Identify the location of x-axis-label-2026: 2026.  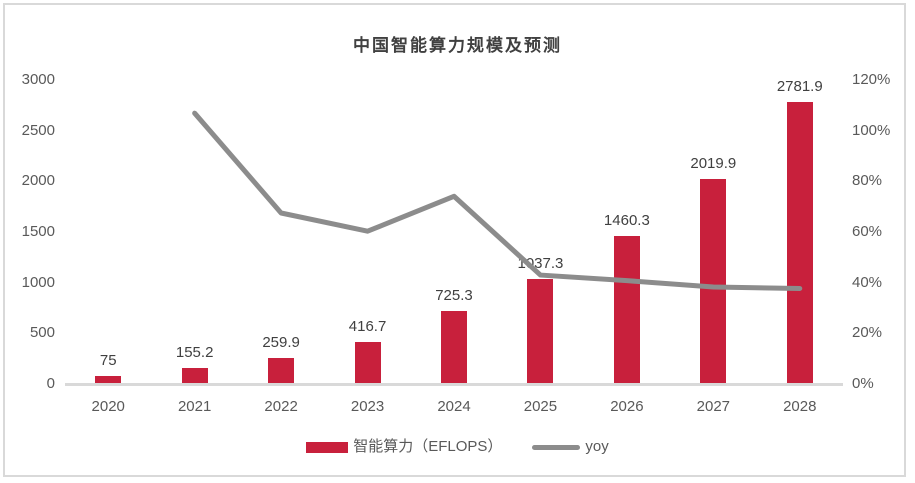
(627, 406).